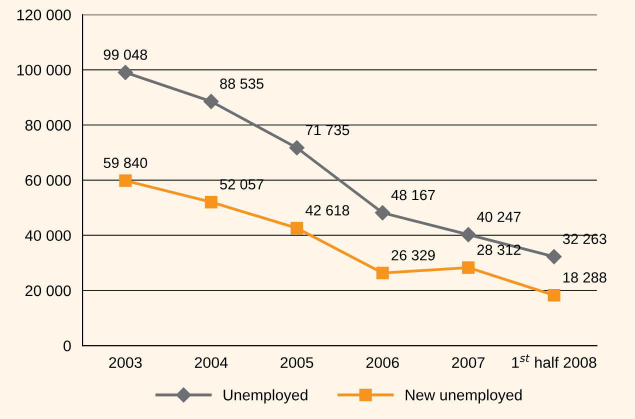 The height and width of the screenshot is (419, 635). What do you see at coordinates (242, 83) in the screenshot?
I see `data-label: 88 535` at bounding box center [242, 83].